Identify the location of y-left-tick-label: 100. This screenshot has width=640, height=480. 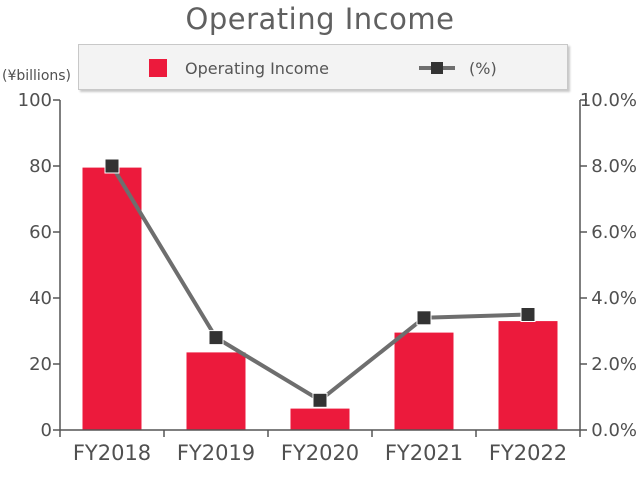
(35, 100).